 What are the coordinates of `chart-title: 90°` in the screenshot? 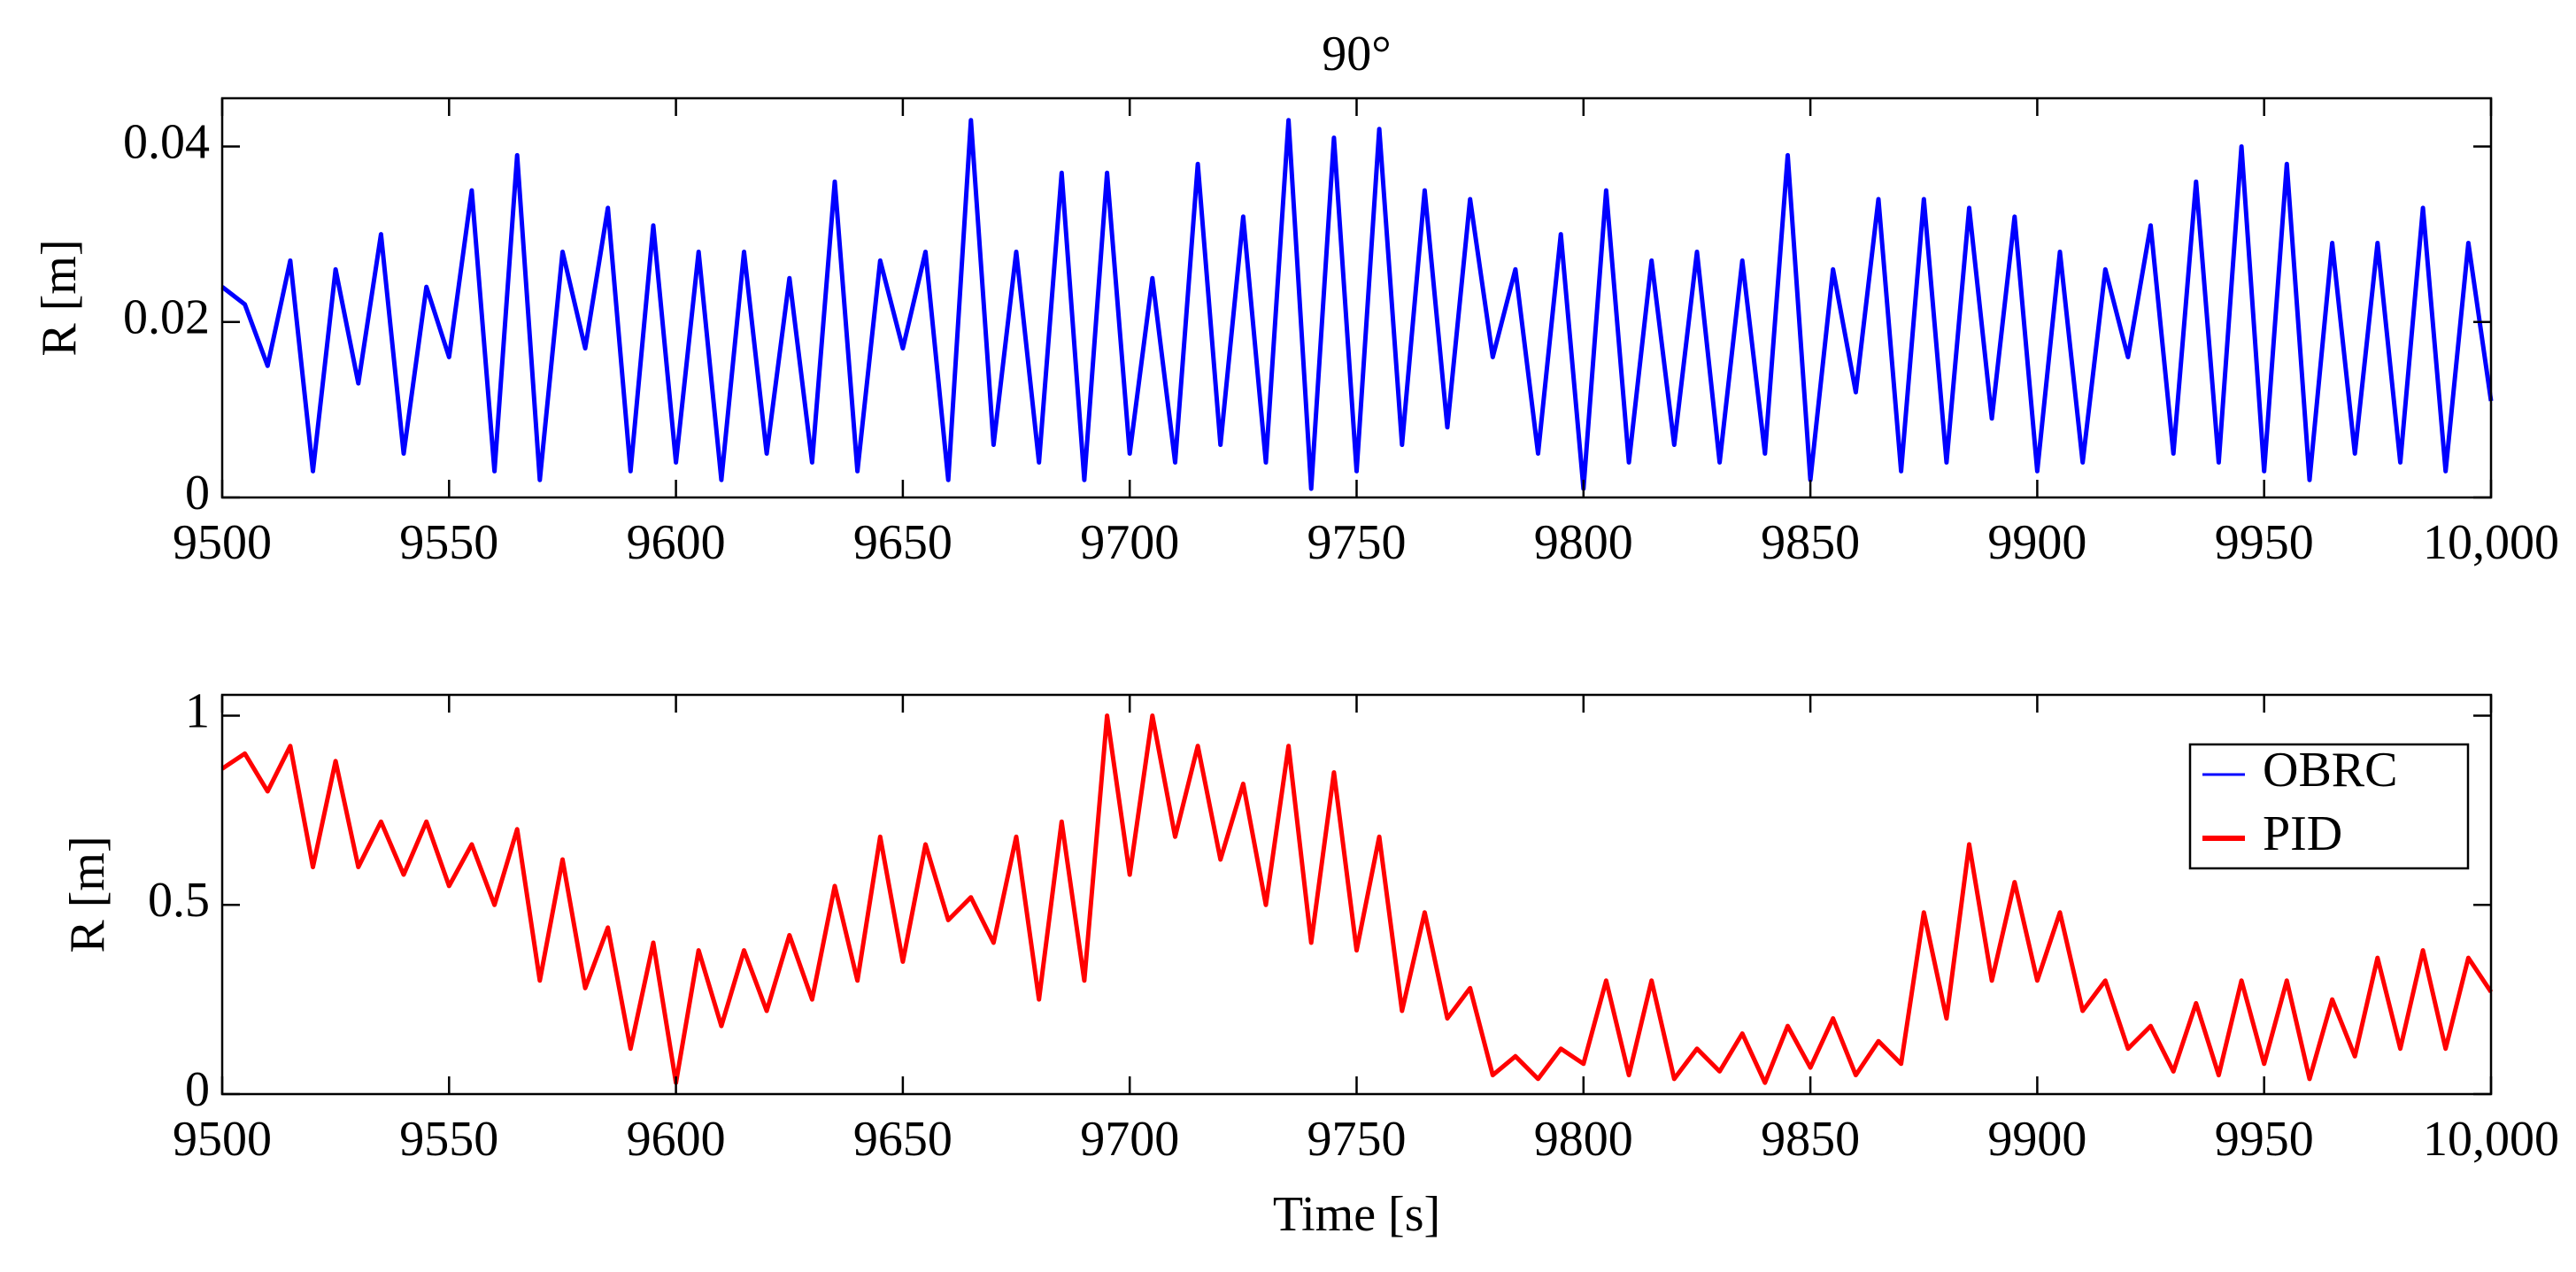 It's located at (1356, 54).